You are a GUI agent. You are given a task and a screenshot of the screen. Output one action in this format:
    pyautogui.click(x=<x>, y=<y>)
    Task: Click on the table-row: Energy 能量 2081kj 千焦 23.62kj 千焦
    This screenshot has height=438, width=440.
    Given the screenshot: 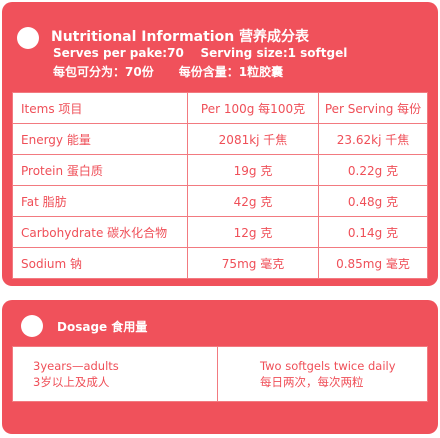 What is the action you would take?
    pyautogui.click(x=220, y=139)
    